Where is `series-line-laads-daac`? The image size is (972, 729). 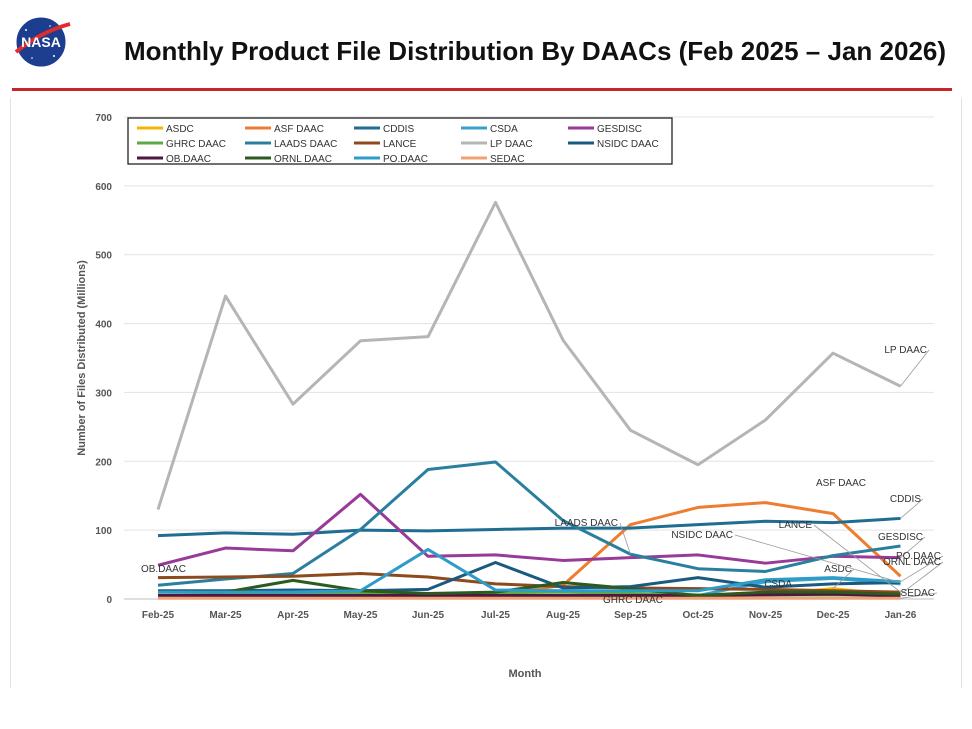
series-line-laads-daac is located at coordinates (529, 523).